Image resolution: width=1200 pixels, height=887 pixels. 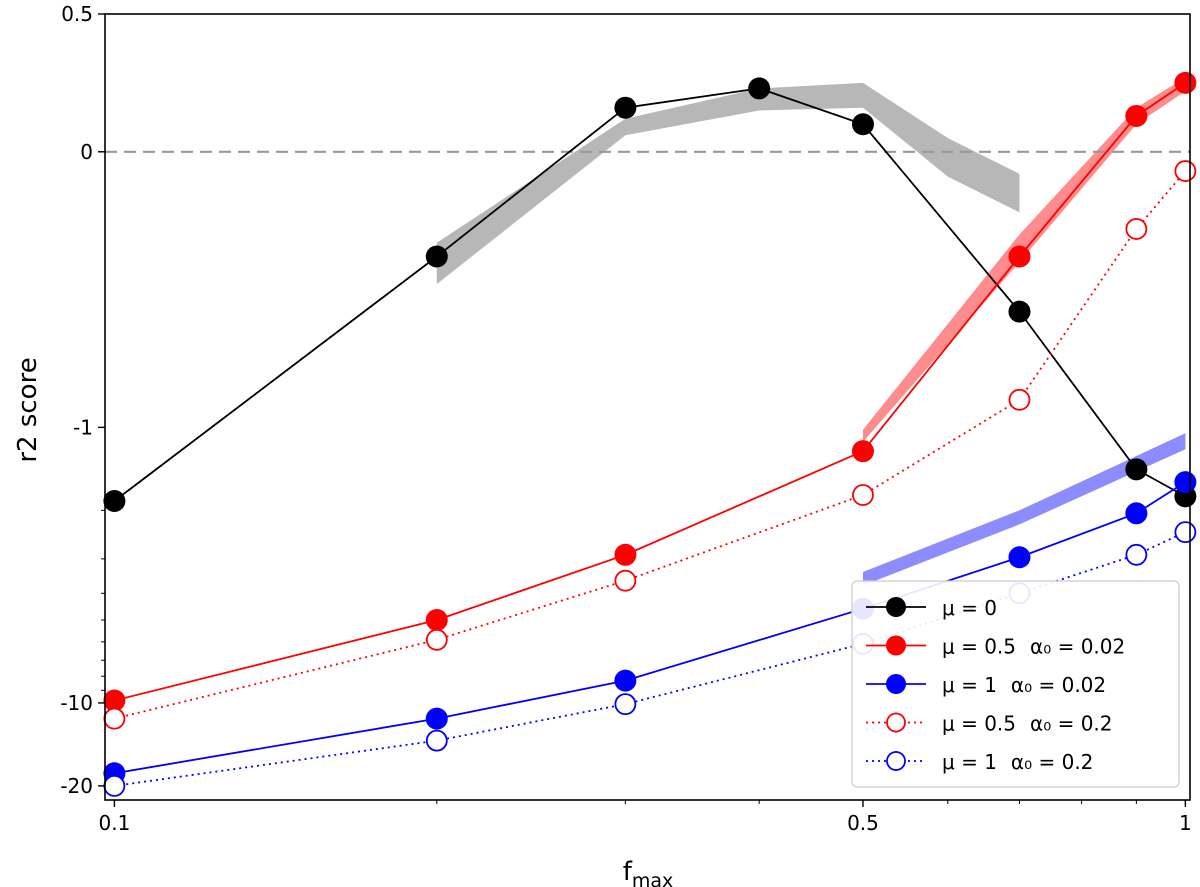 I want to click on y-tick-label: -1, so click(x=83, y=427).